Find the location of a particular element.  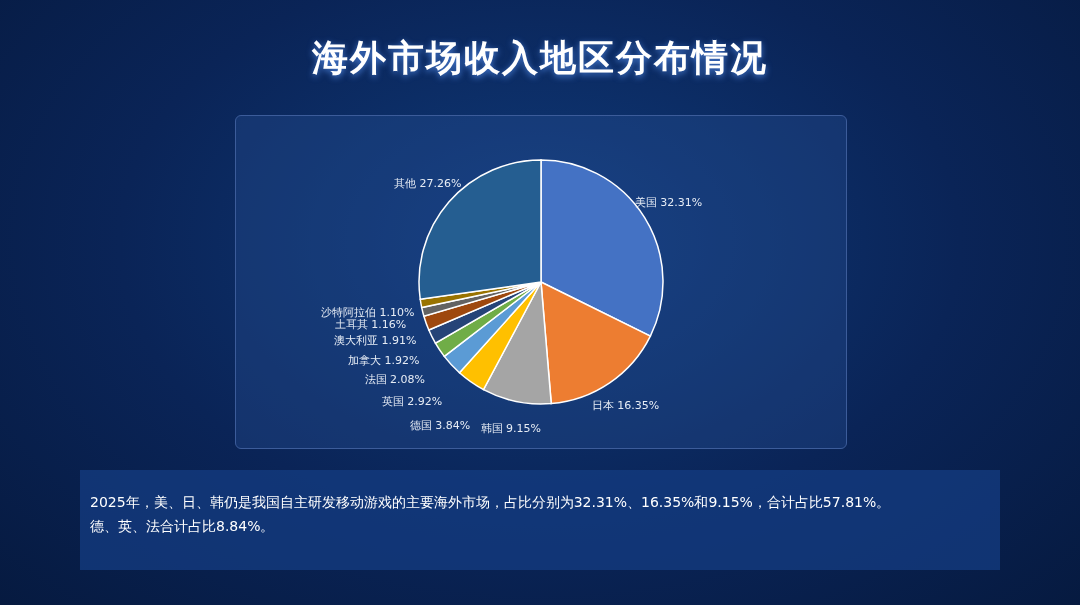

slice-label: 美国 32.31% is located at coordinates (668, 202).